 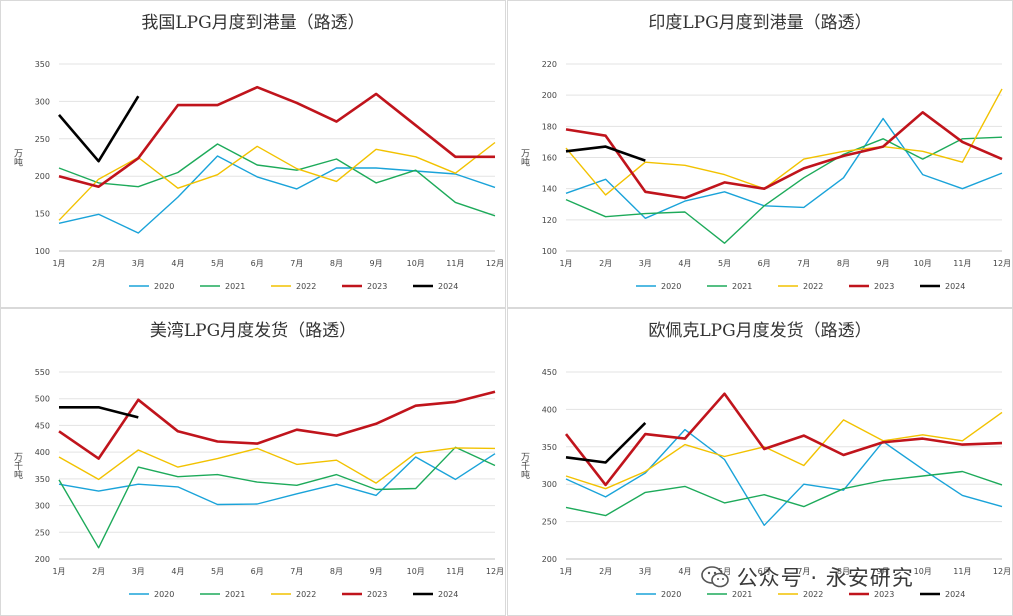 I want to click on y-tick-label: 140, so click(x=549, y=189).